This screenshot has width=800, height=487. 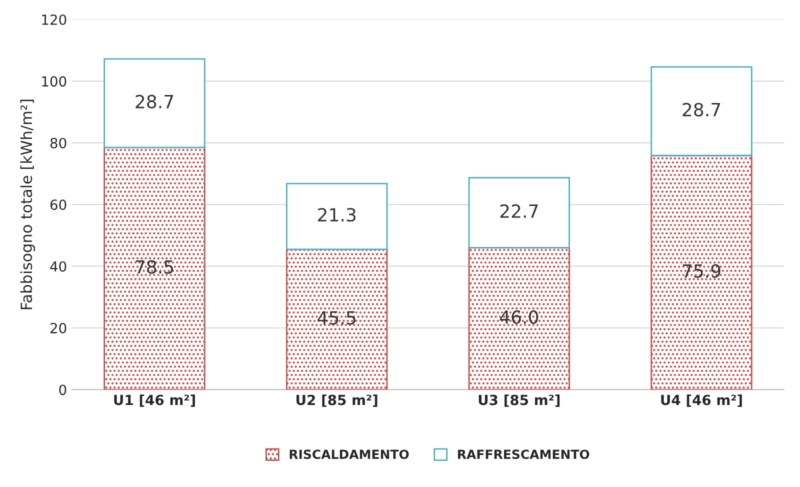 I want to click on data-label: 22.7, so click(x=519, y=211).